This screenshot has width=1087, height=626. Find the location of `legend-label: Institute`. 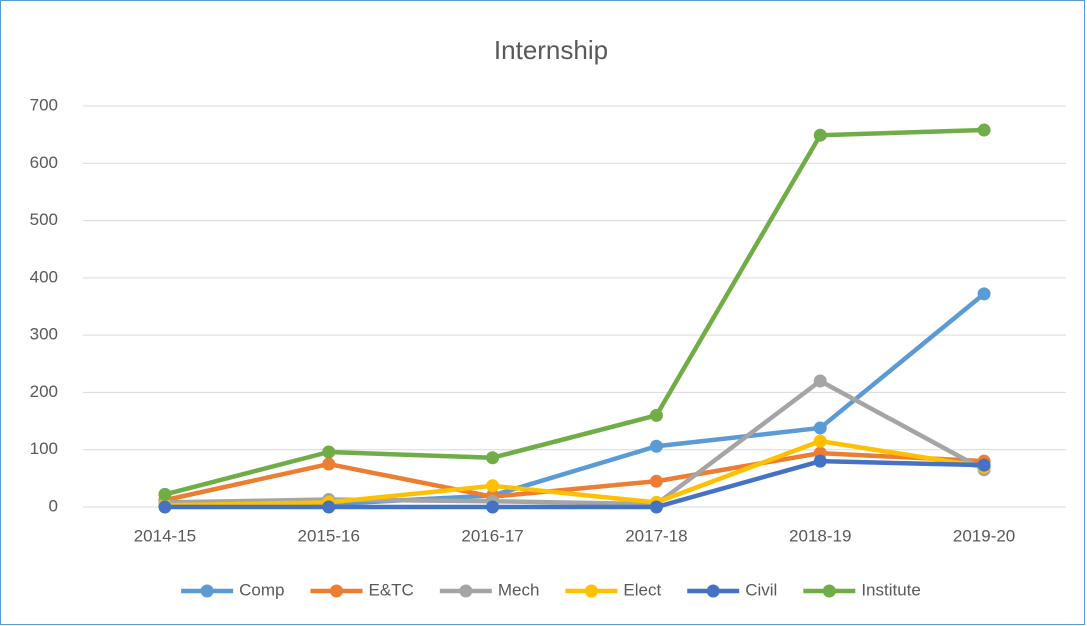

legend-label: Institute is located at coordinates (891, 589).